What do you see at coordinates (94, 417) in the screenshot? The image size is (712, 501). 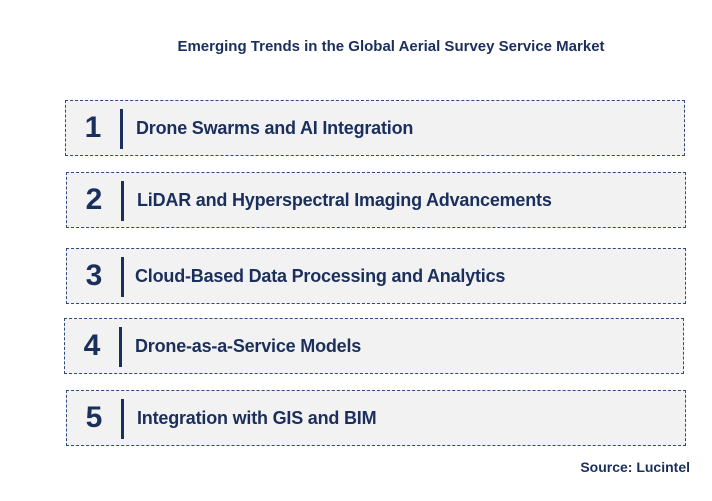 I see `trend-number: 5` at bounding box center [94, 417].